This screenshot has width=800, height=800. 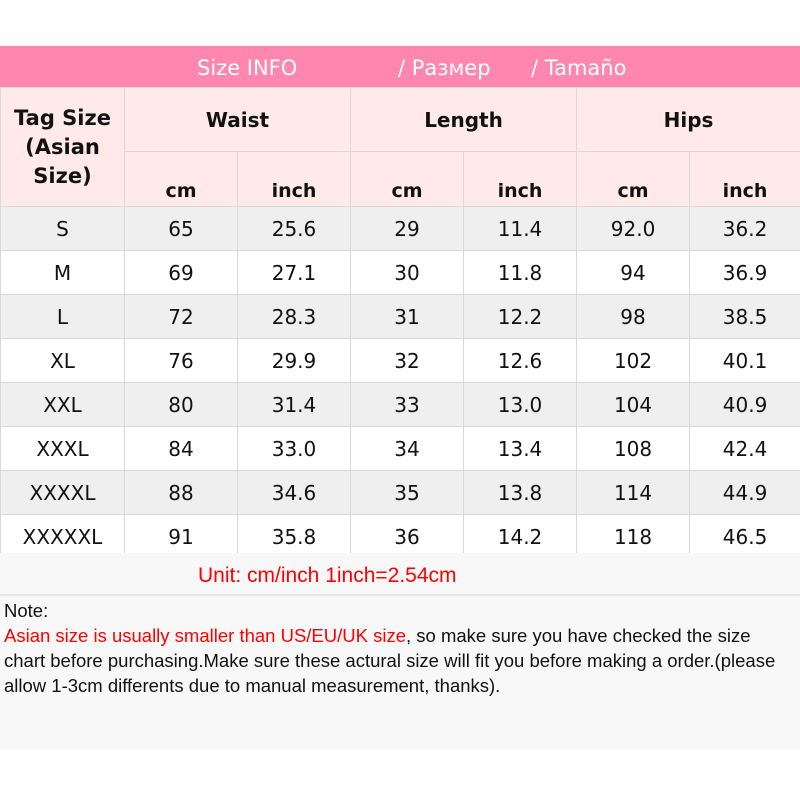 I want to click on value-cell: 33, so click(x=407, y=404).